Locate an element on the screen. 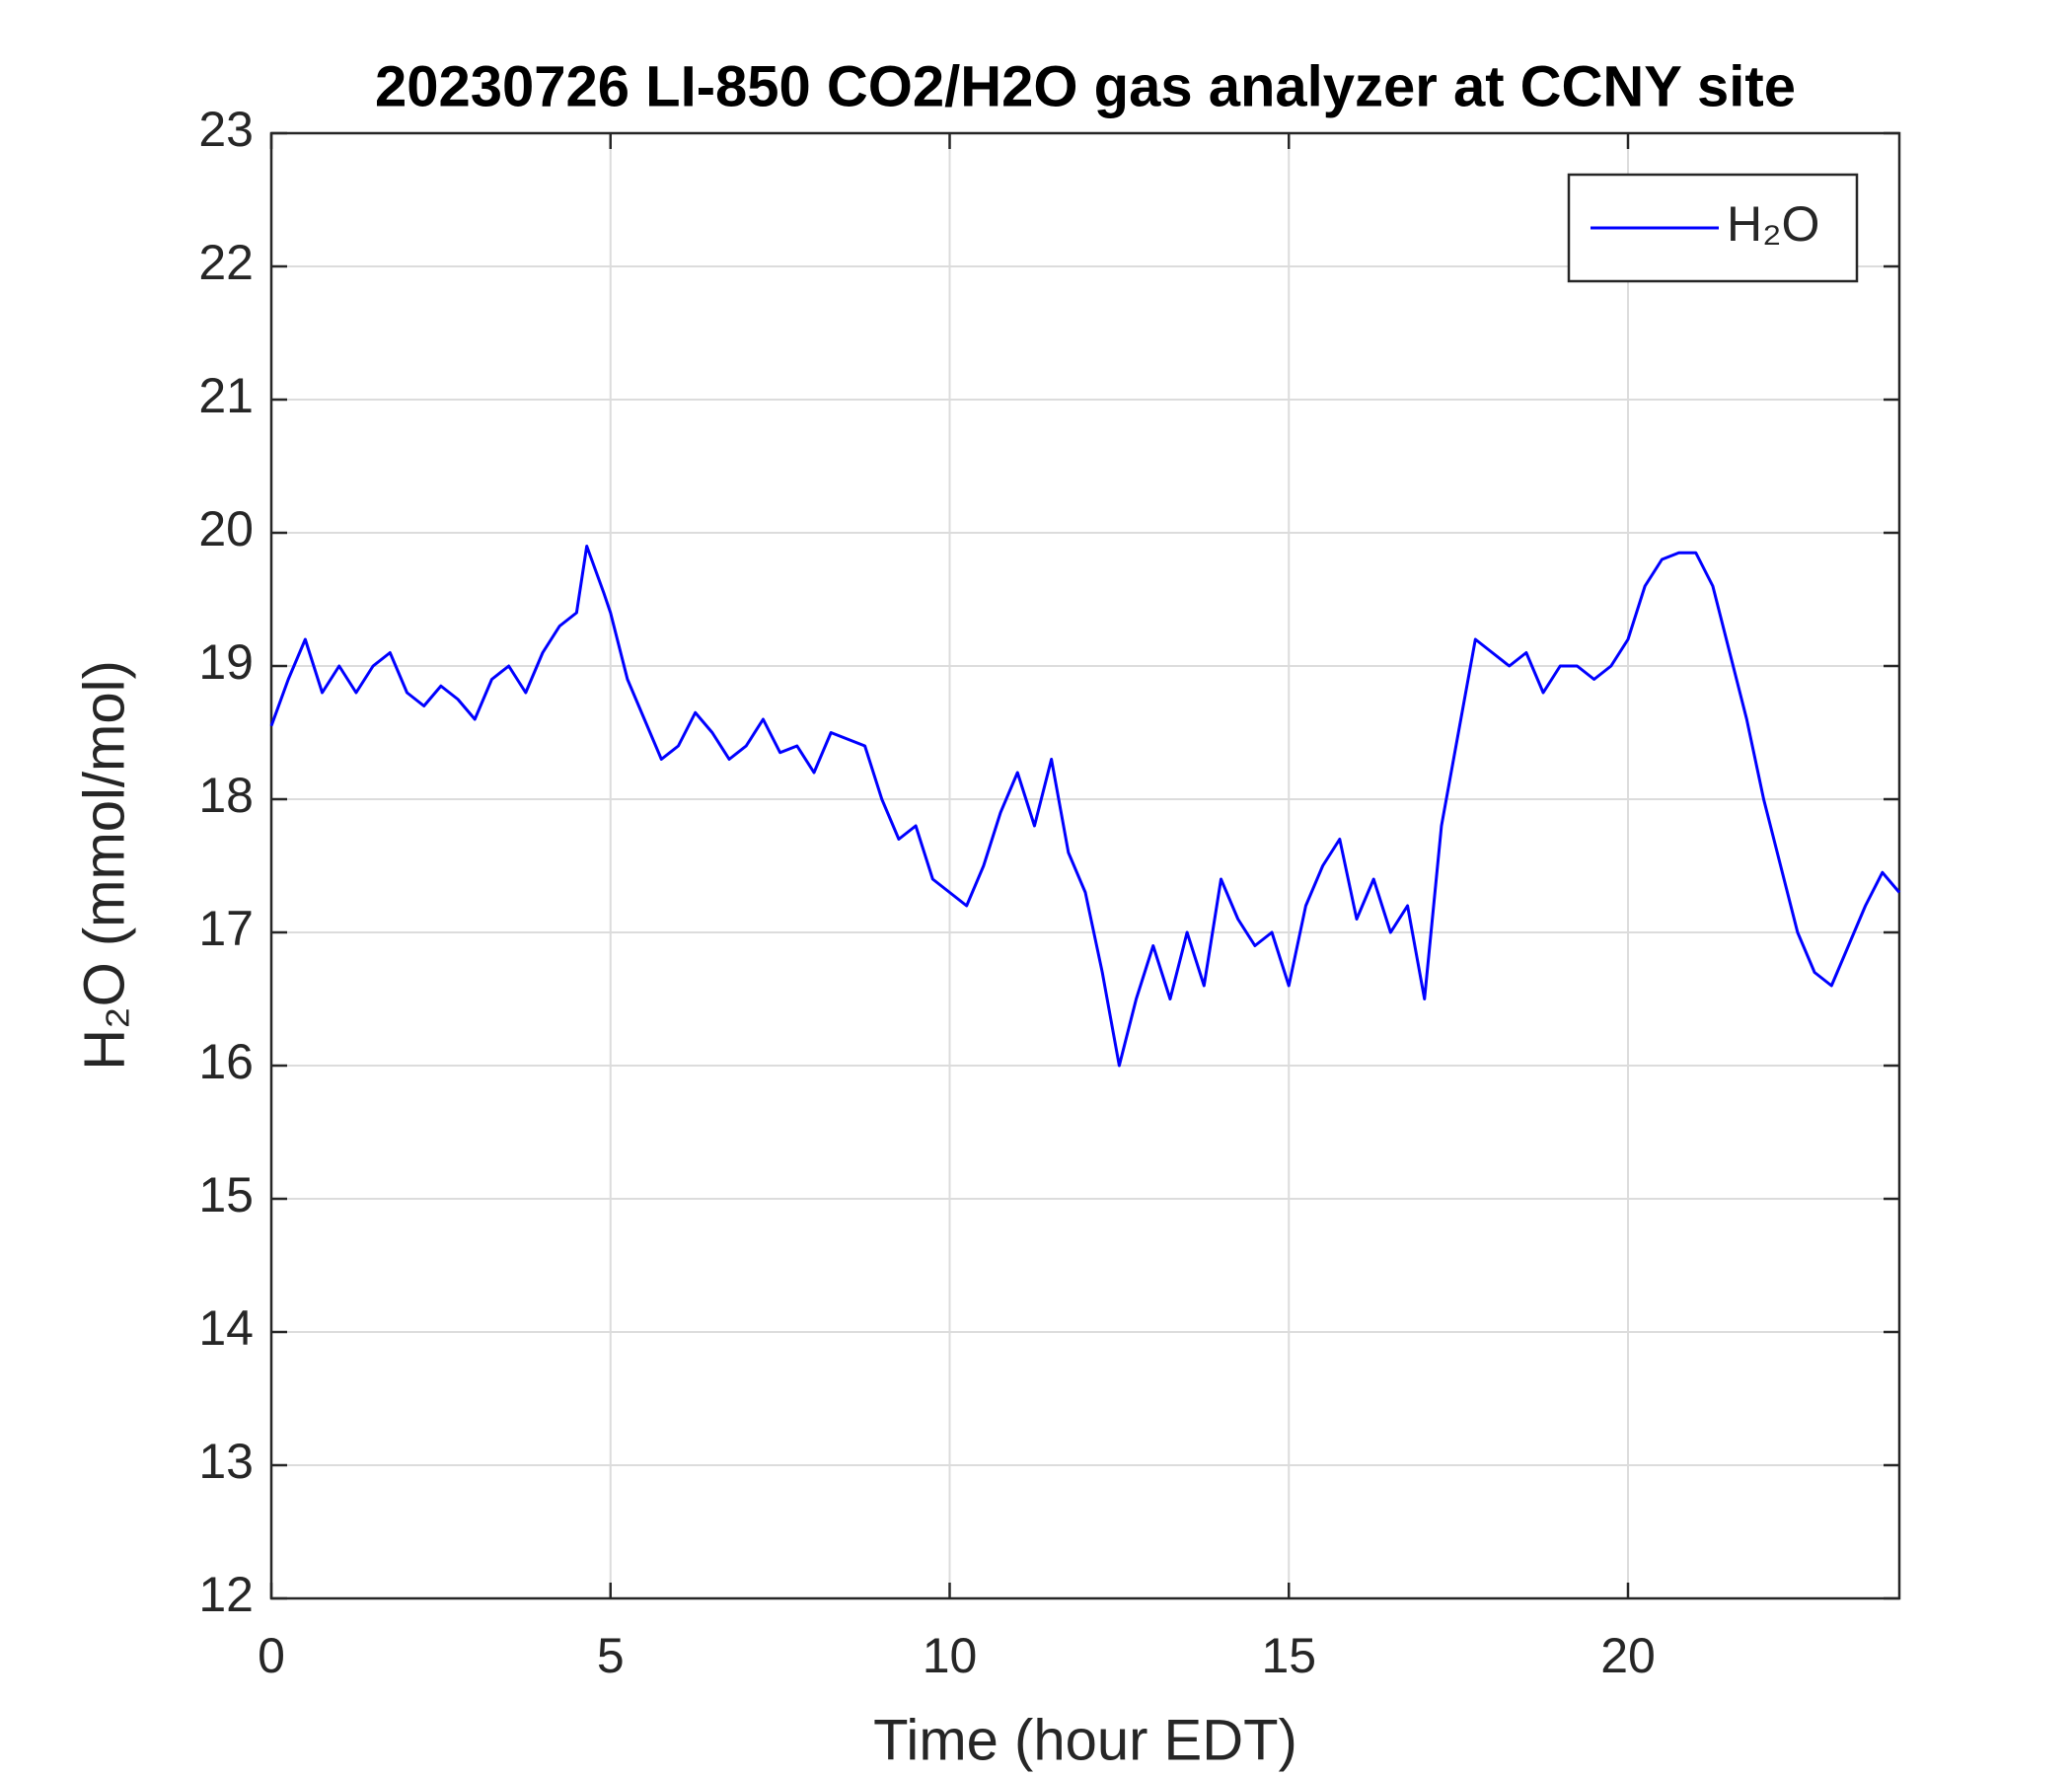 The width and height of the screenshot is (2072, 1776). x-tick-label: 5 is located at coordinates (611, 1655).